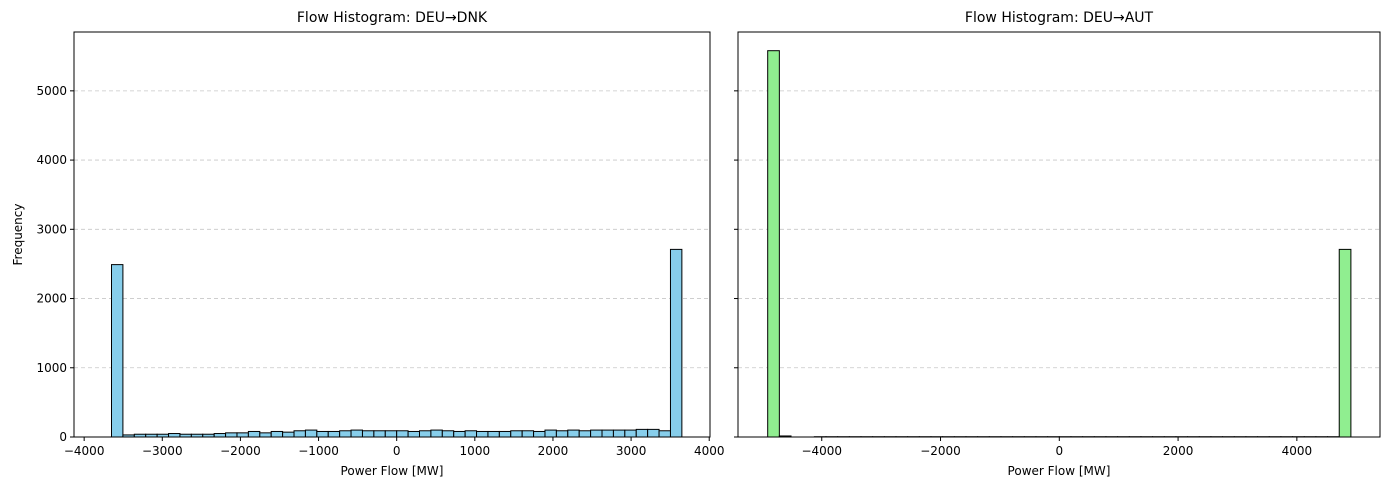 Image resolution: width=1390 pixels, height=490 pixels. Describe the element at coordinates (475, 451) in the screenshot. I see `x-tick-label: 1000` at that location.